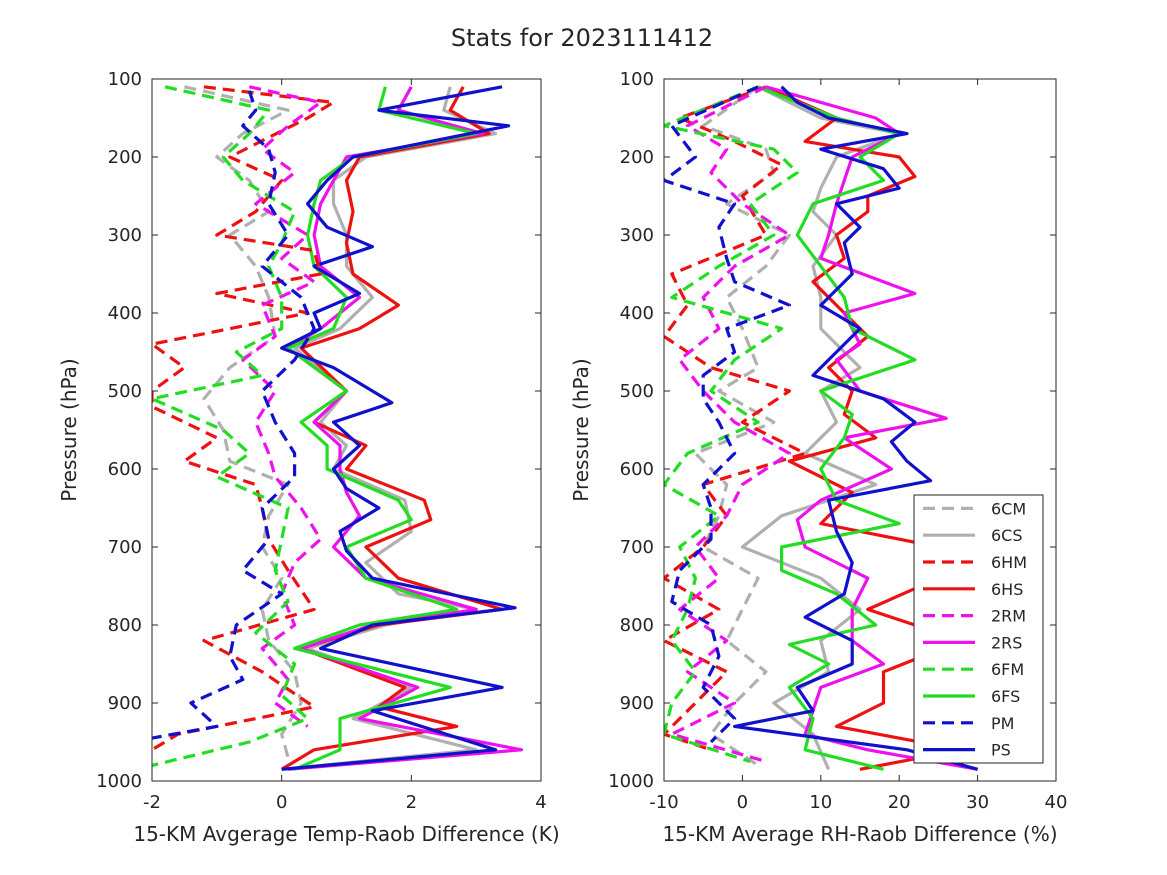 This screenshot has height=875, width=1167. What do you see at coordinates (859, 834) in the screenshot?
I see `rh-x-axis-label: 15-KM Average RH-Raob Difference (%)` at bounding box center [859, 834].